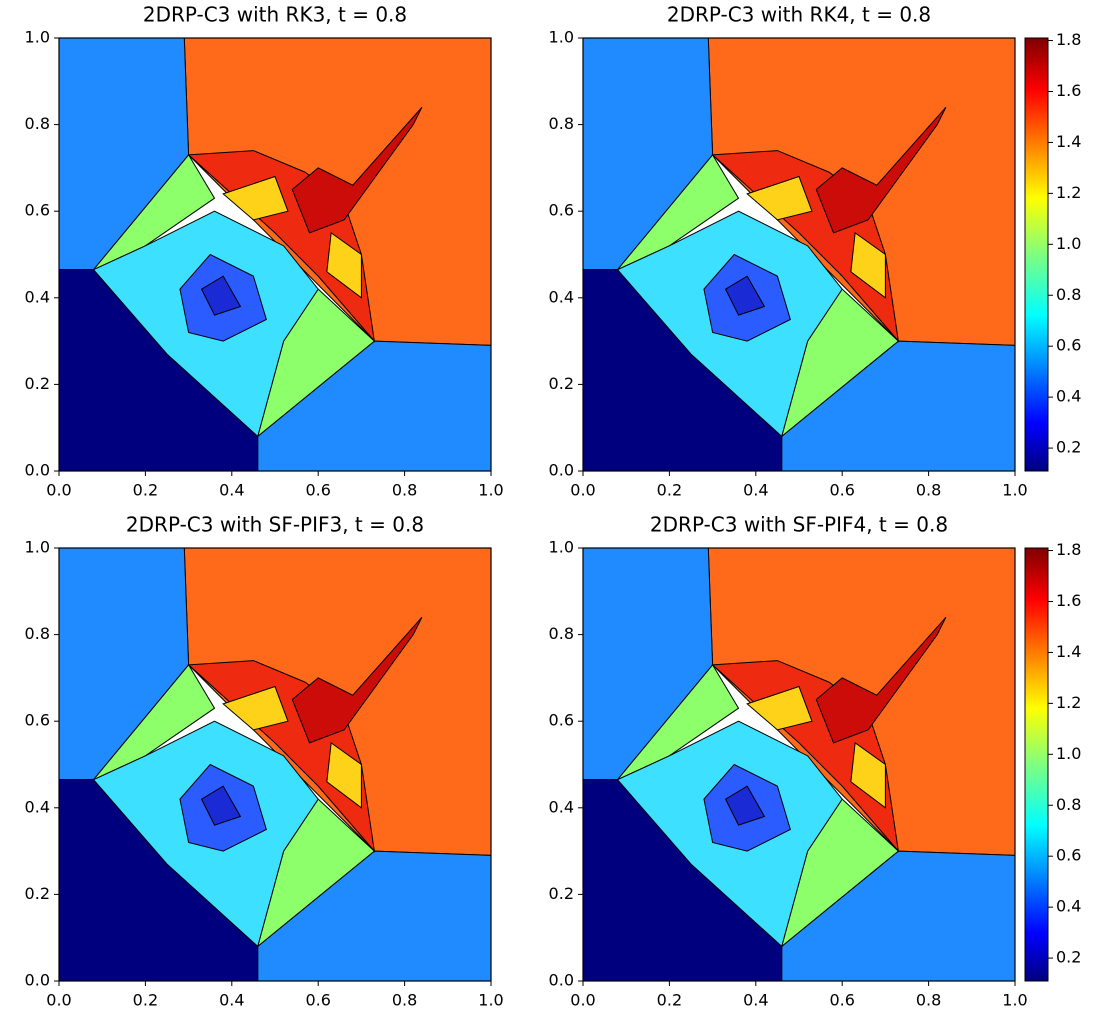 This screenshot has width=1109, height=1032. What do you see at coordinates (275, 525) in the screenshot?
I see `chart-title: 2DRP-C3 with SF-PIF3, t = 0.8` at bounding box center [275, 525].